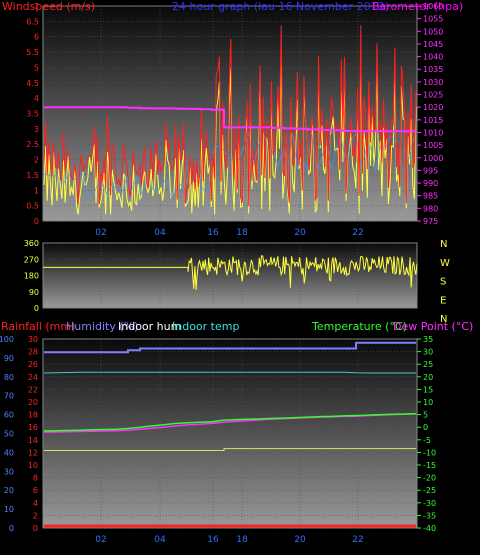  I want to click on winddir-series, so click(230, 272).